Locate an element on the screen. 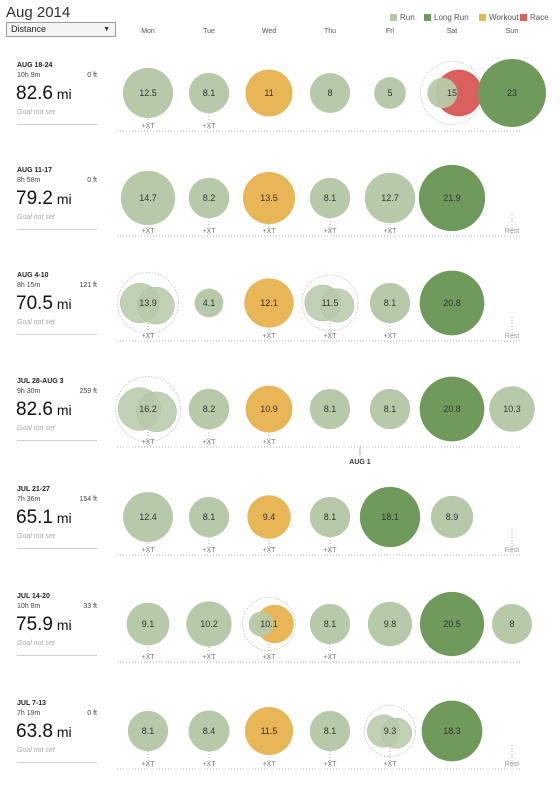  run-distance-label: 9.8 is located at coordinates (390, 624).